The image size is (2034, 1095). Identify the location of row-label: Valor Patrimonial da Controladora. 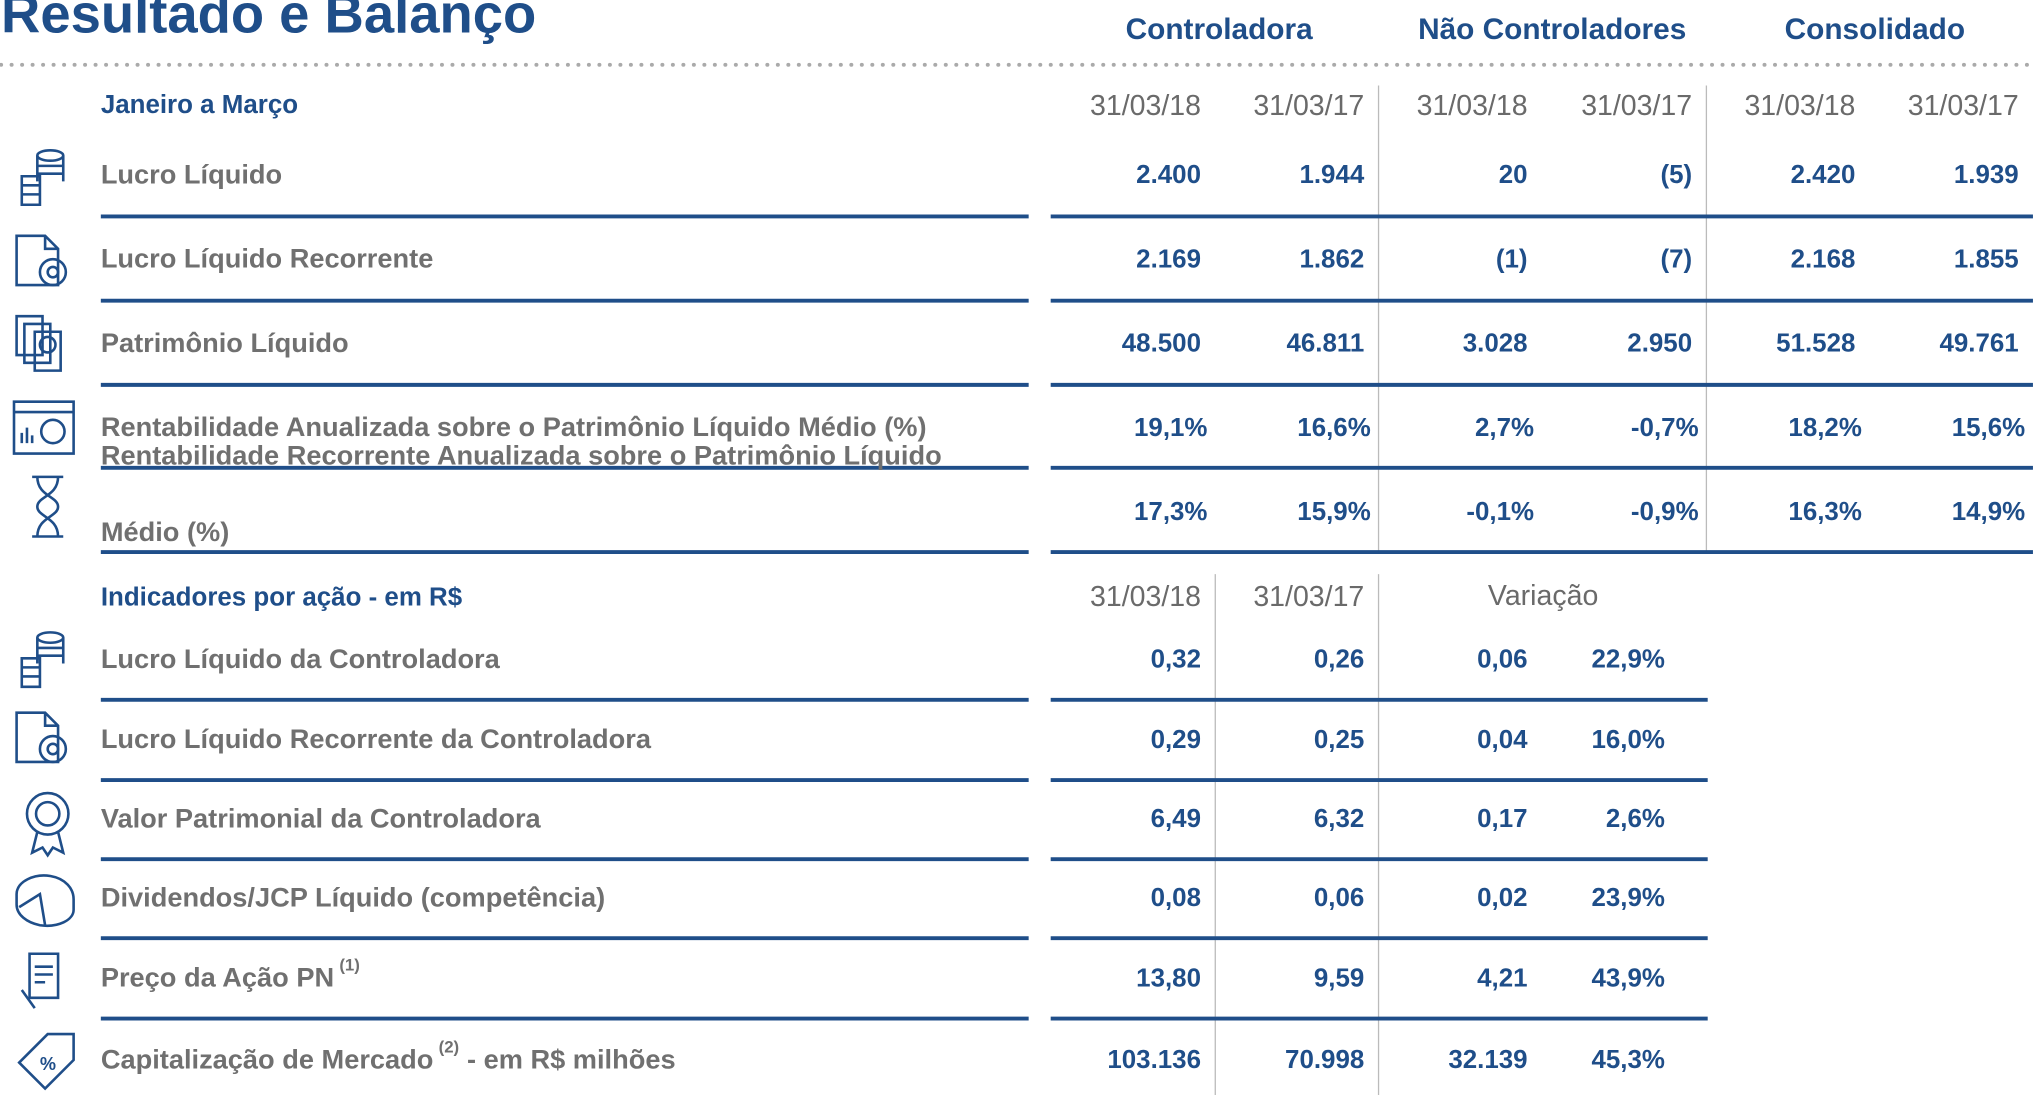
(321, 817).